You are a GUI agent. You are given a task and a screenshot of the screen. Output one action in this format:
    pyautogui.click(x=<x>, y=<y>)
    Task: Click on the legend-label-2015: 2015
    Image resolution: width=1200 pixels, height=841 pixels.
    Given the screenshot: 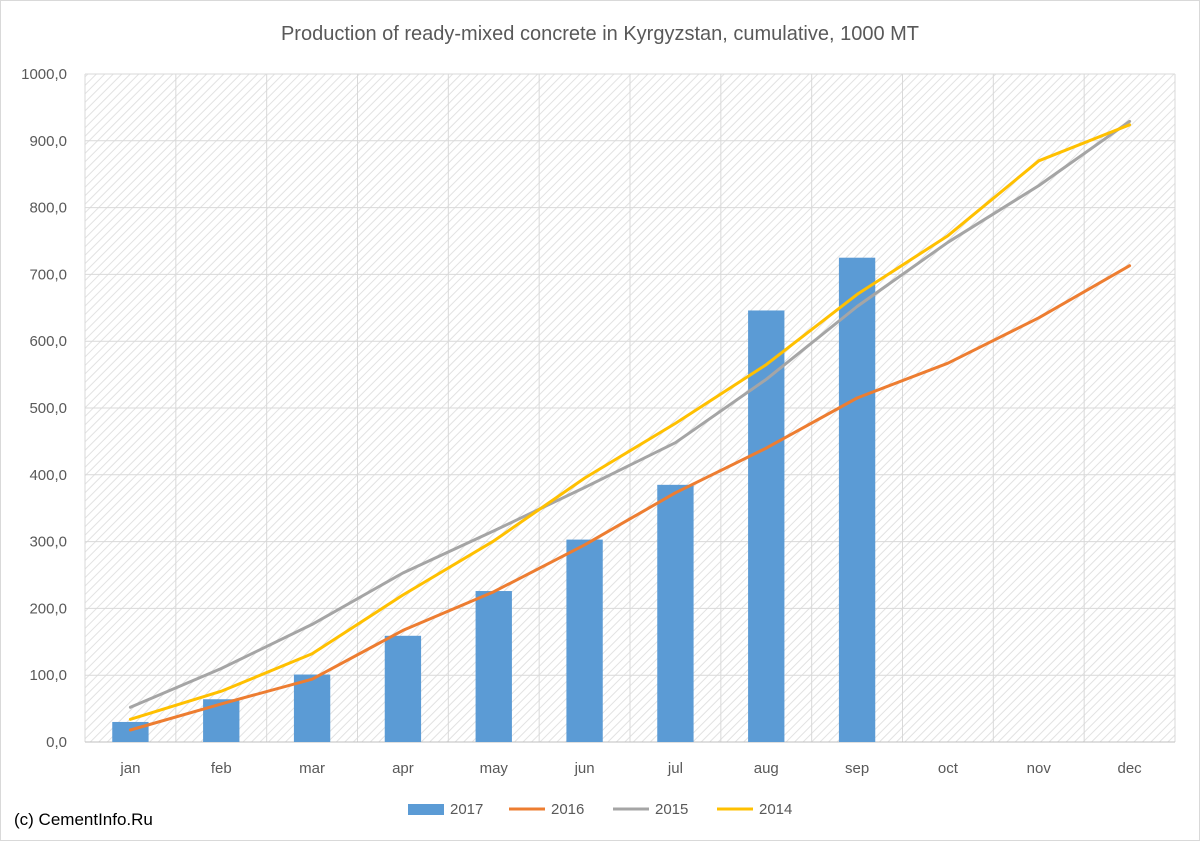 What is the action you would take?
    pyautogui.click(x=671, y=809)
    